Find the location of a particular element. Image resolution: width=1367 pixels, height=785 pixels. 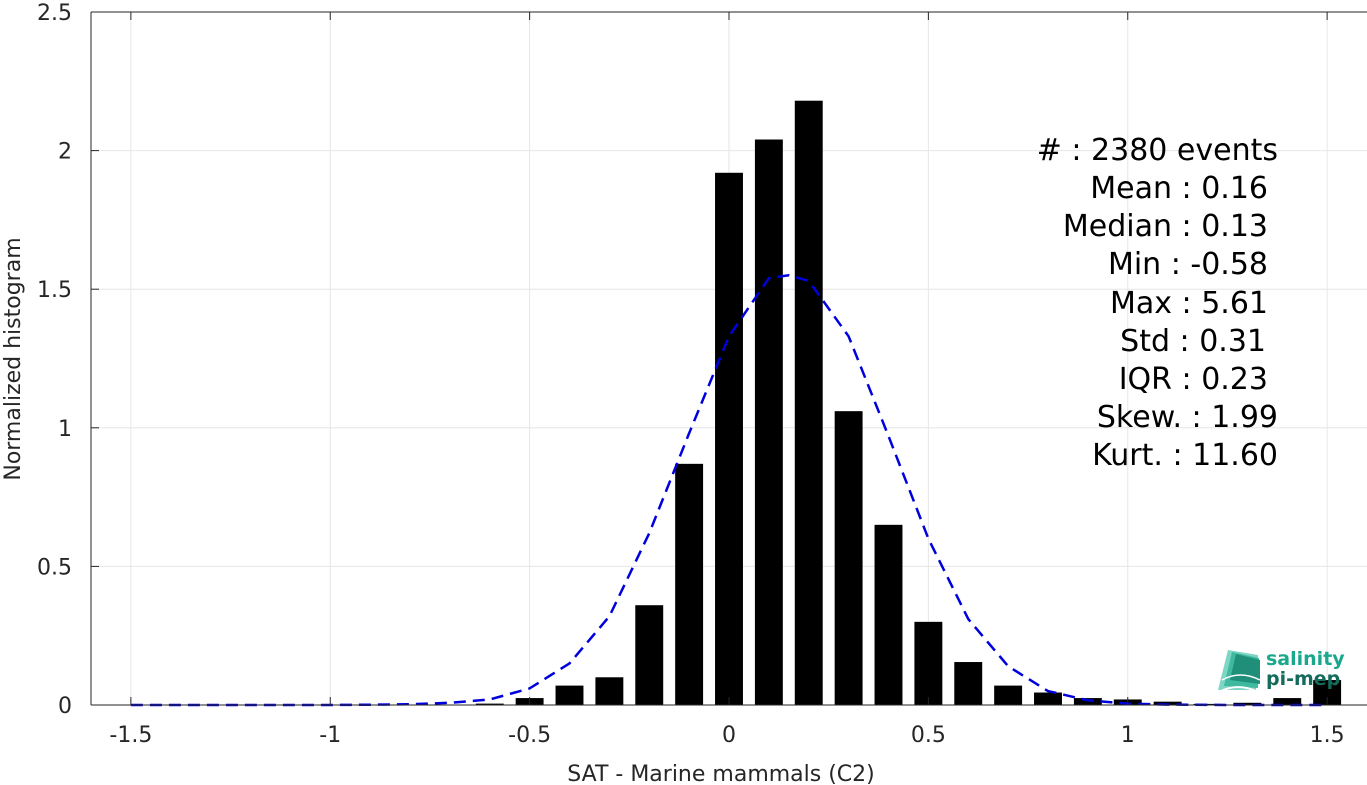

salinity-pi-mep-logo: salinity pi-mep is located at coordinates (1281, 670).